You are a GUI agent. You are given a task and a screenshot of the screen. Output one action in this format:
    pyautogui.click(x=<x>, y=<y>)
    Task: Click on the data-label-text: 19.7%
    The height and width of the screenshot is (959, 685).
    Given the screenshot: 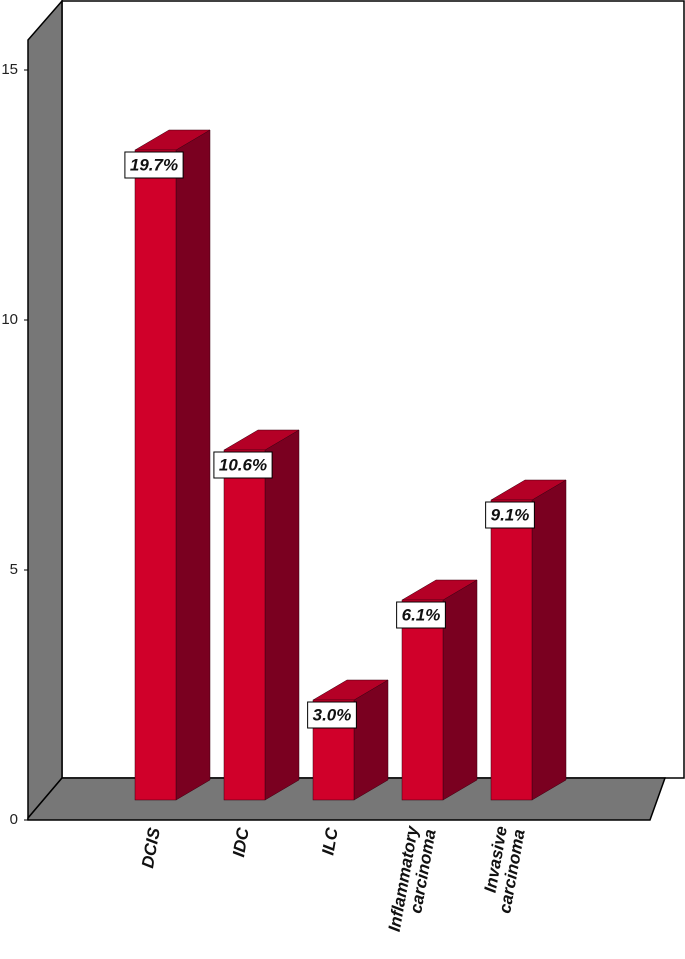 What is the action you would take?
    pyautogui.click(x=154, y=164)
    